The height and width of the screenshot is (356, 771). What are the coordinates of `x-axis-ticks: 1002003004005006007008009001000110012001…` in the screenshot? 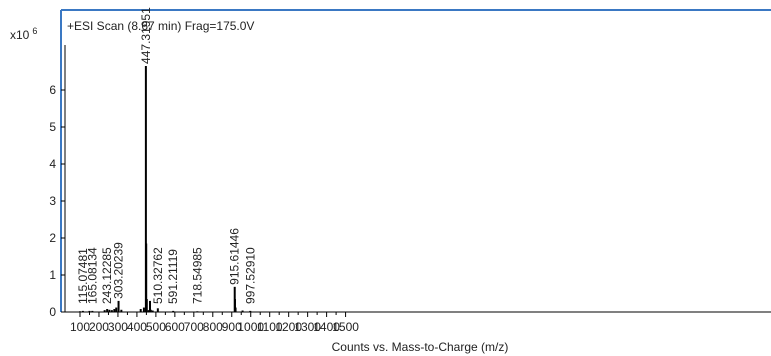 It's located at (214, 323).